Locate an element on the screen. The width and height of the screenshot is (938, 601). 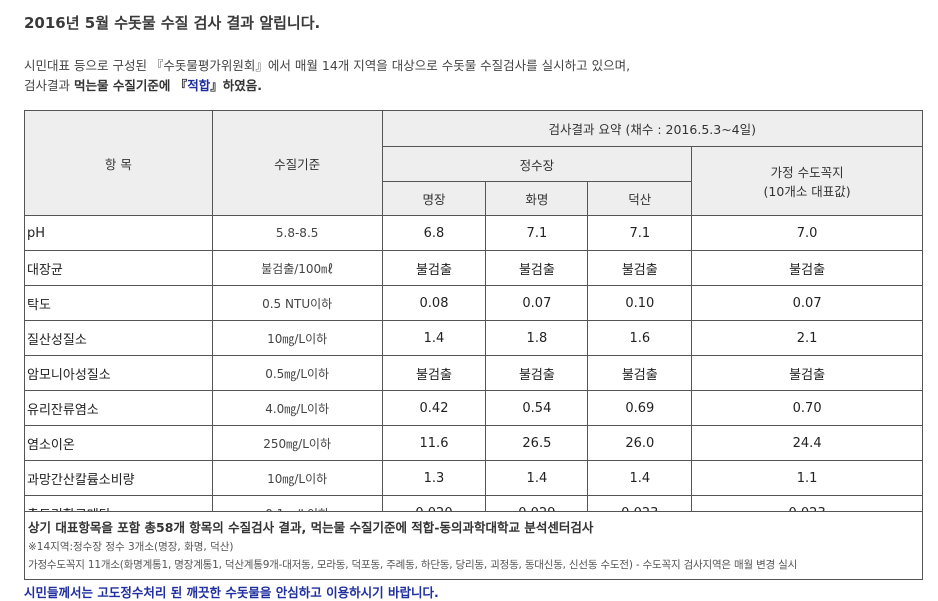
page-title: 2016년 5월 수돗물 수질 검사 결과 알립니다. is located at coordinates (172, 23).